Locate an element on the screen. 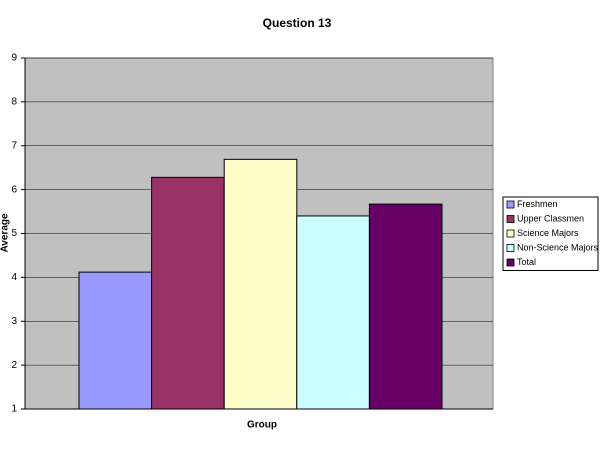 The height and width of the screenshot is (450, 600). y-tick-label: 2 is located at coordinates (14, 365).